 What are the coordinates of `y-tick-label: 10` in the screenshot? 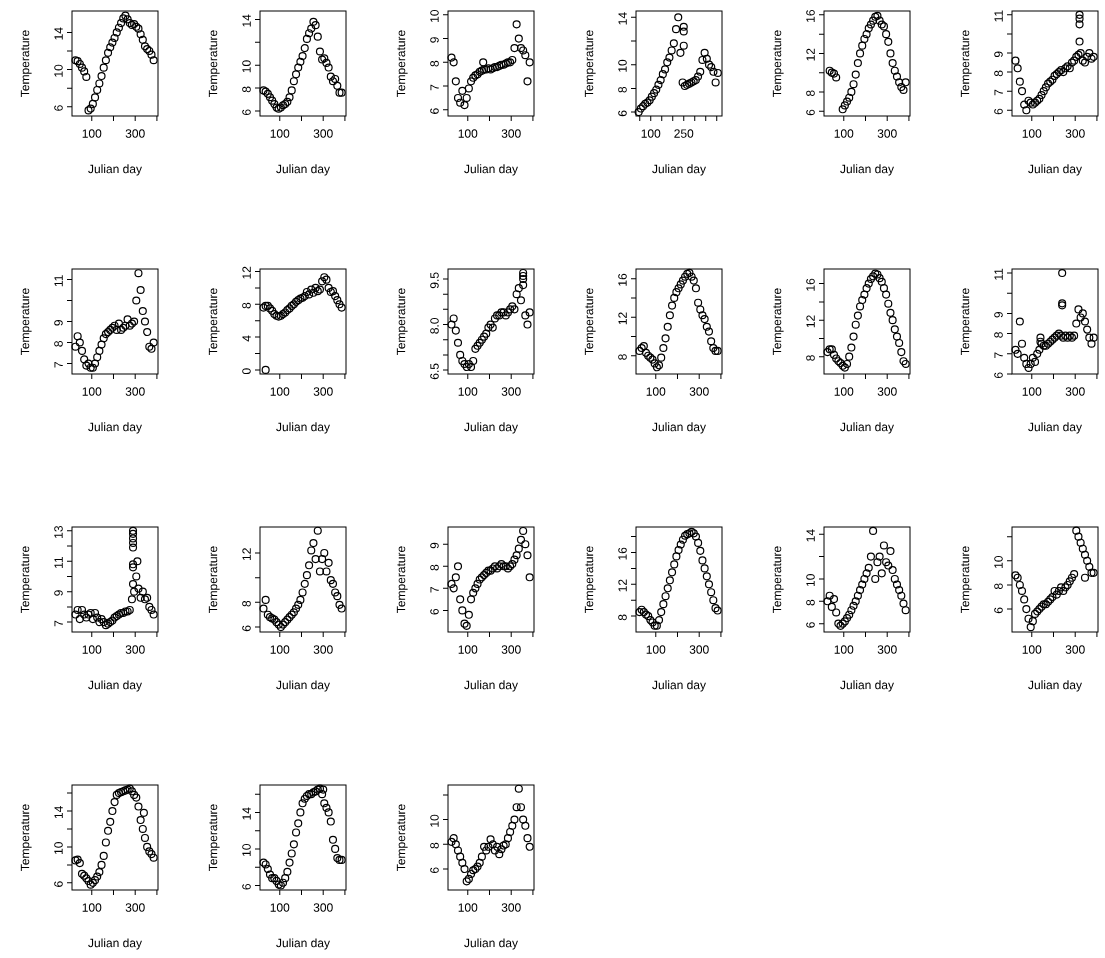 It's located at (58, 70).